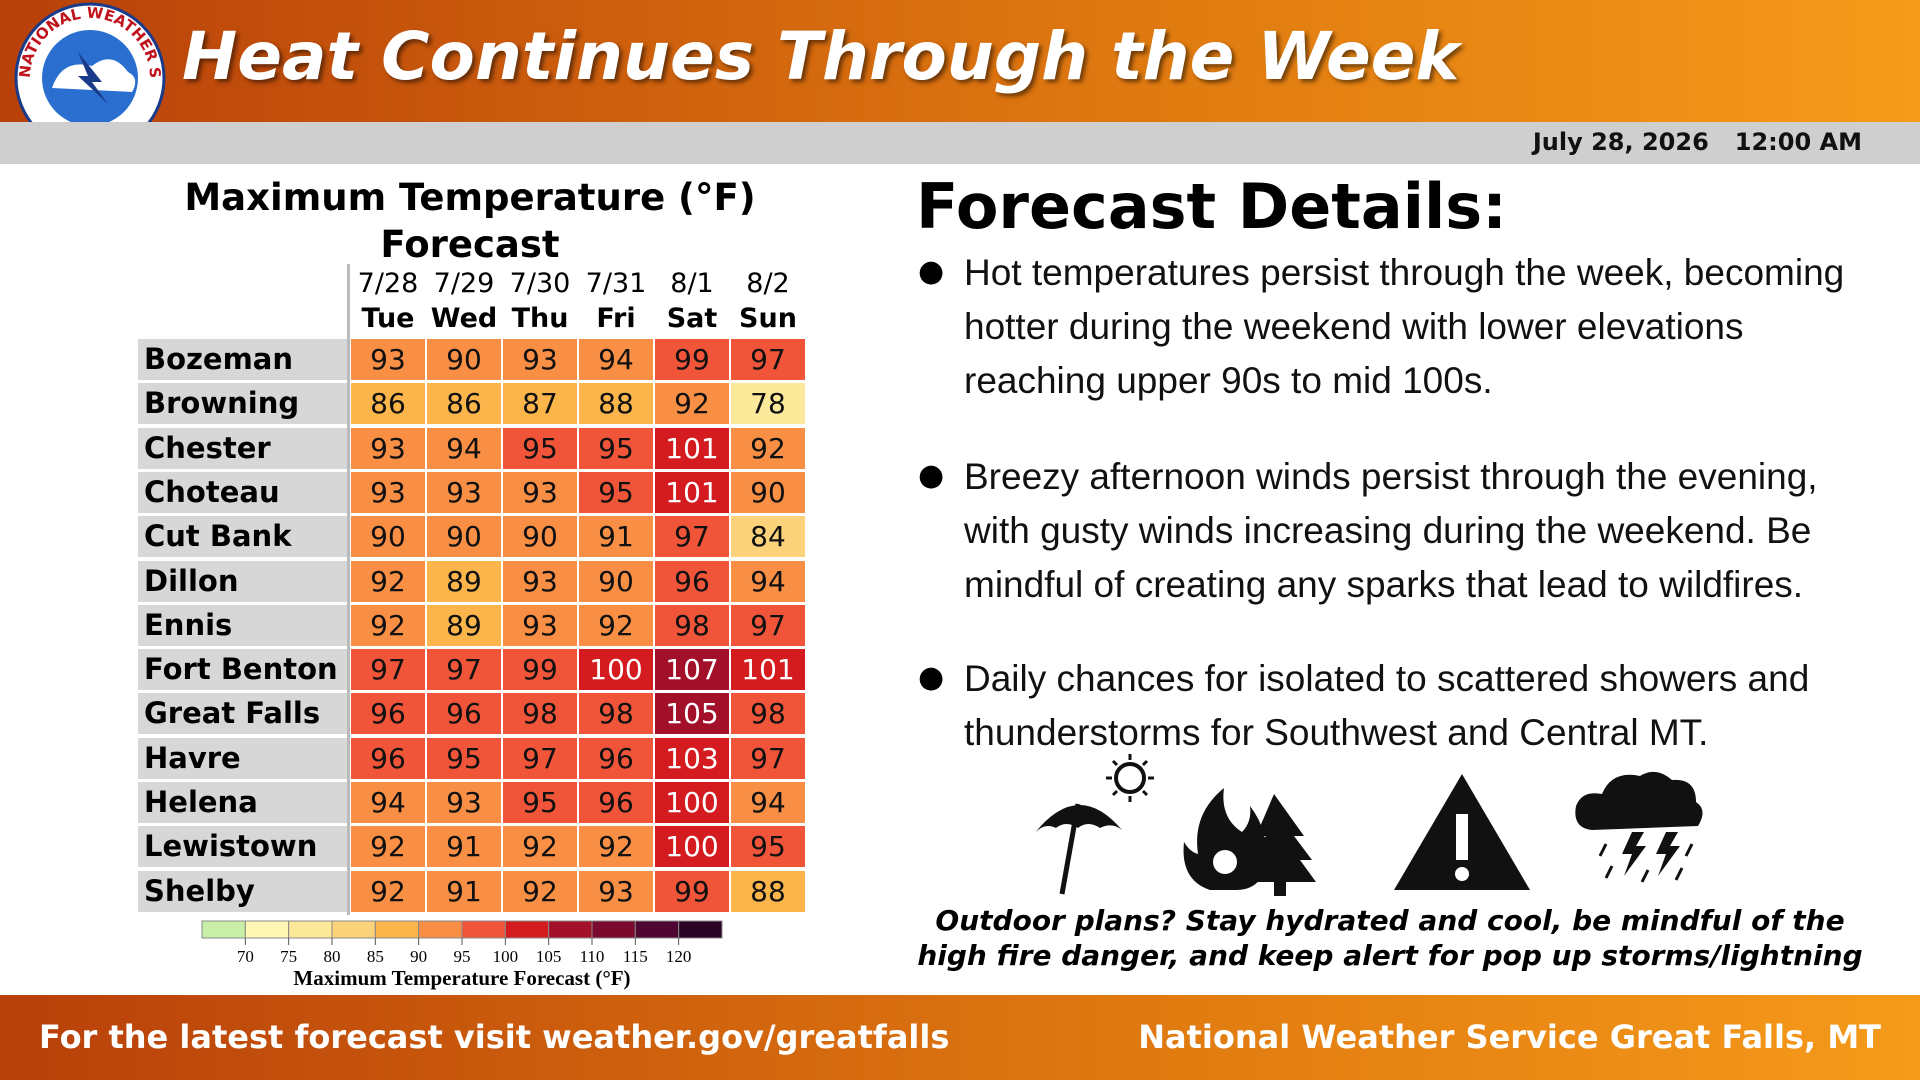 Image resolution: width=1920 pixels, height=1080 pixels. I want to click on date-header: 7/28, so click(388, 283).